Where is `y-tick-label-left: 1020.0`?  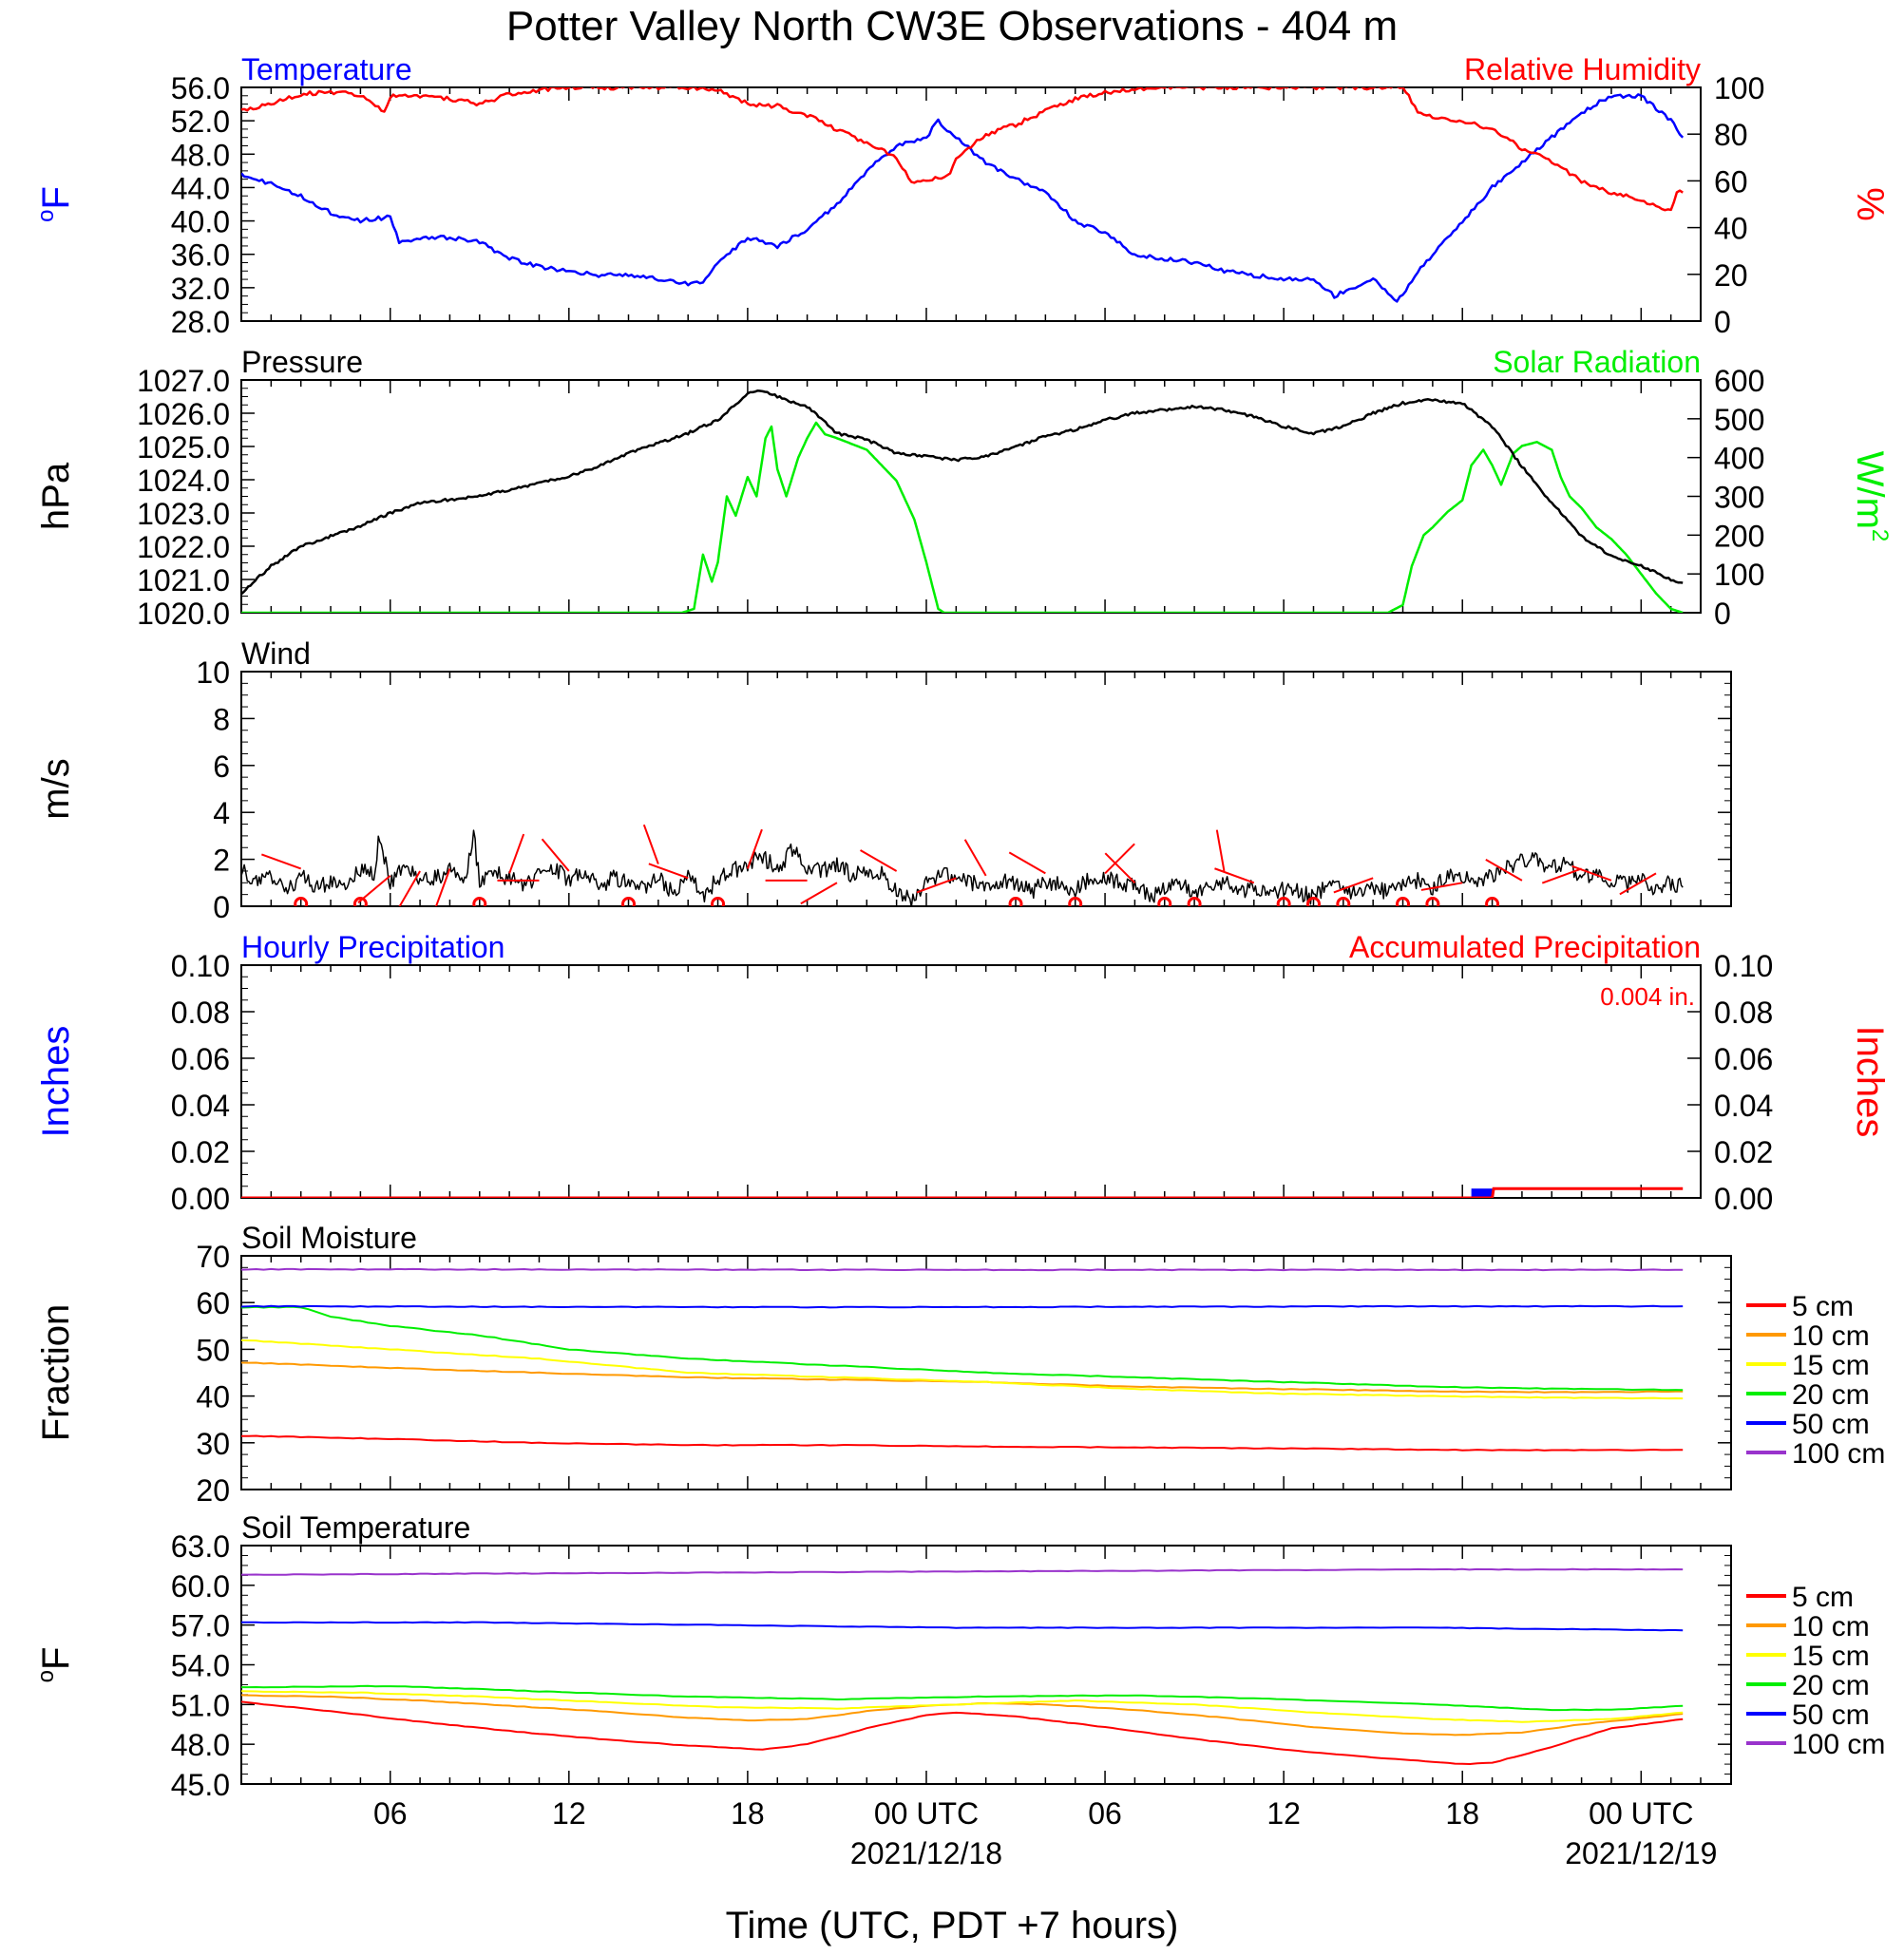 y-tick-label-left: 1020.0 is located at coordinates (183, 614).